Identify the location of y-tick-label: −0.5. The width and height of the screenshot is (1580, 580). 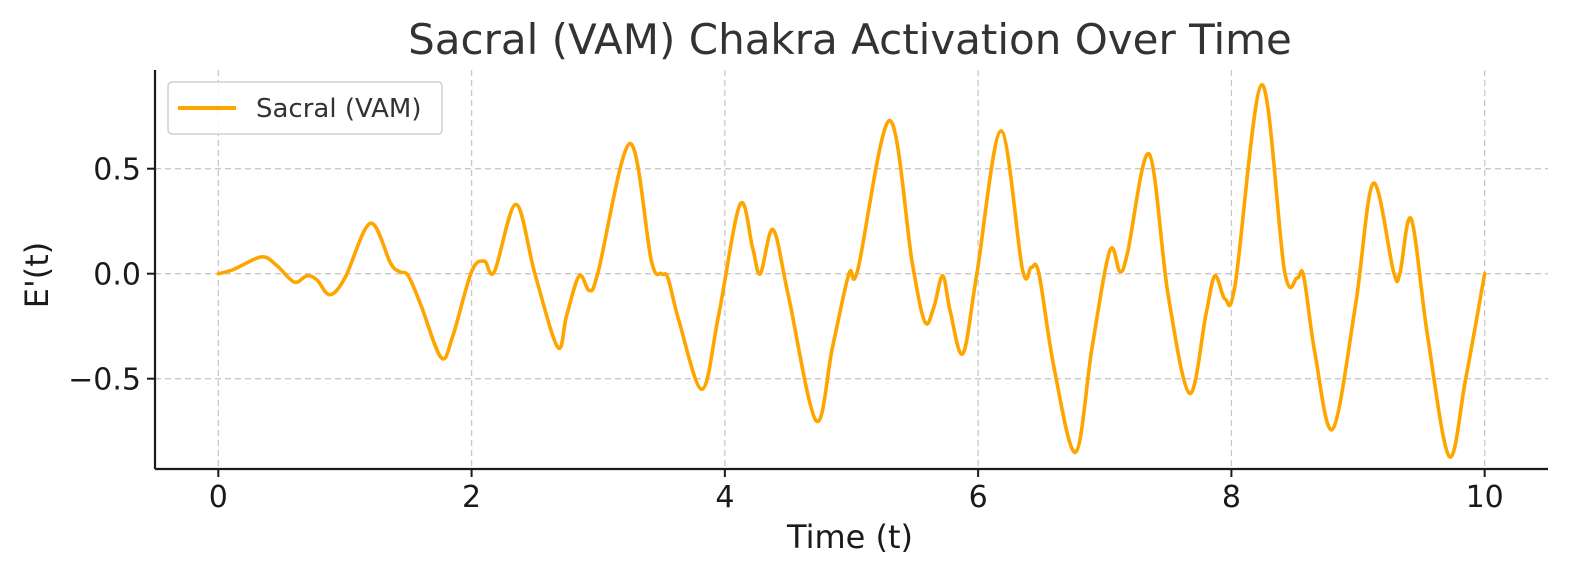
(104, 380).